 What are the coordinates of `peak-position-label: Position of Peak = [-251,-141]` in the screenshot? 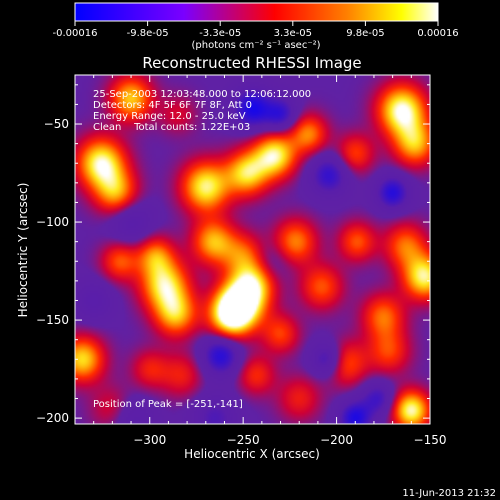 It's located at (168, 404).